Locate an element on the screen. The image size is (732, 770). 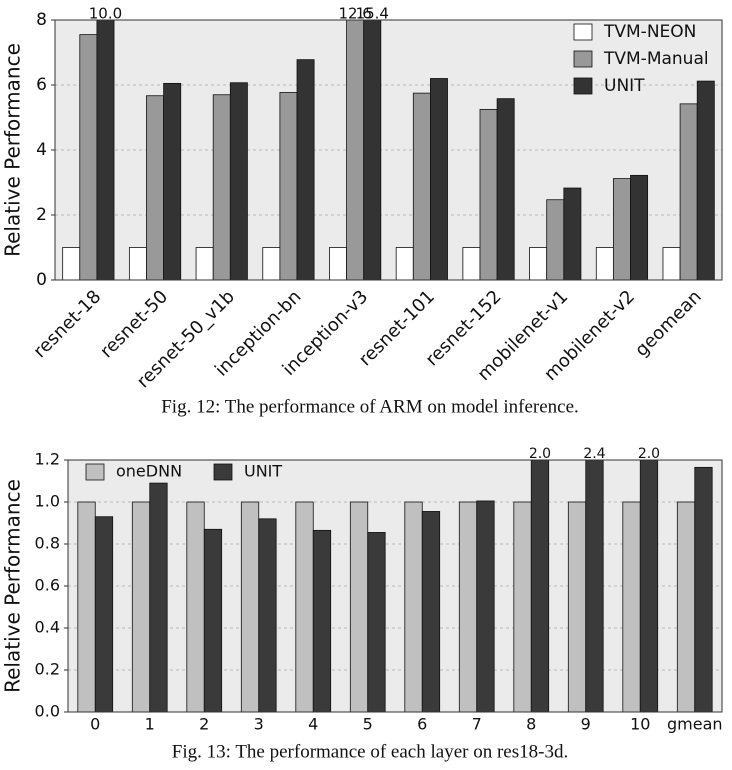
x-tick-label: 8 is located at coordinates (531, 724).